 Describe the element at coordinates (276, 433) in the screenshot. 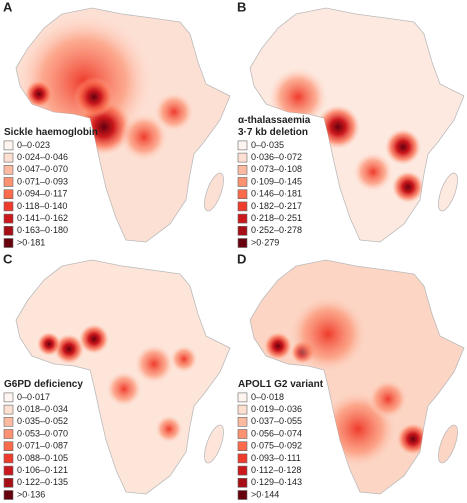

I see `legend-label: 0·056–0·074` at that location.